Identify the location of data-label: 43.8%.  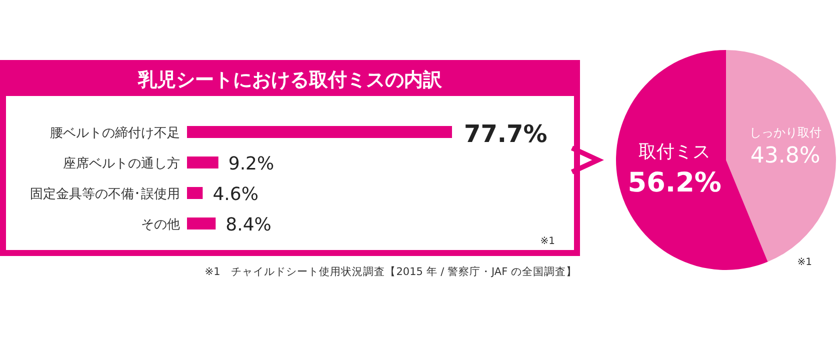
(785, 155).